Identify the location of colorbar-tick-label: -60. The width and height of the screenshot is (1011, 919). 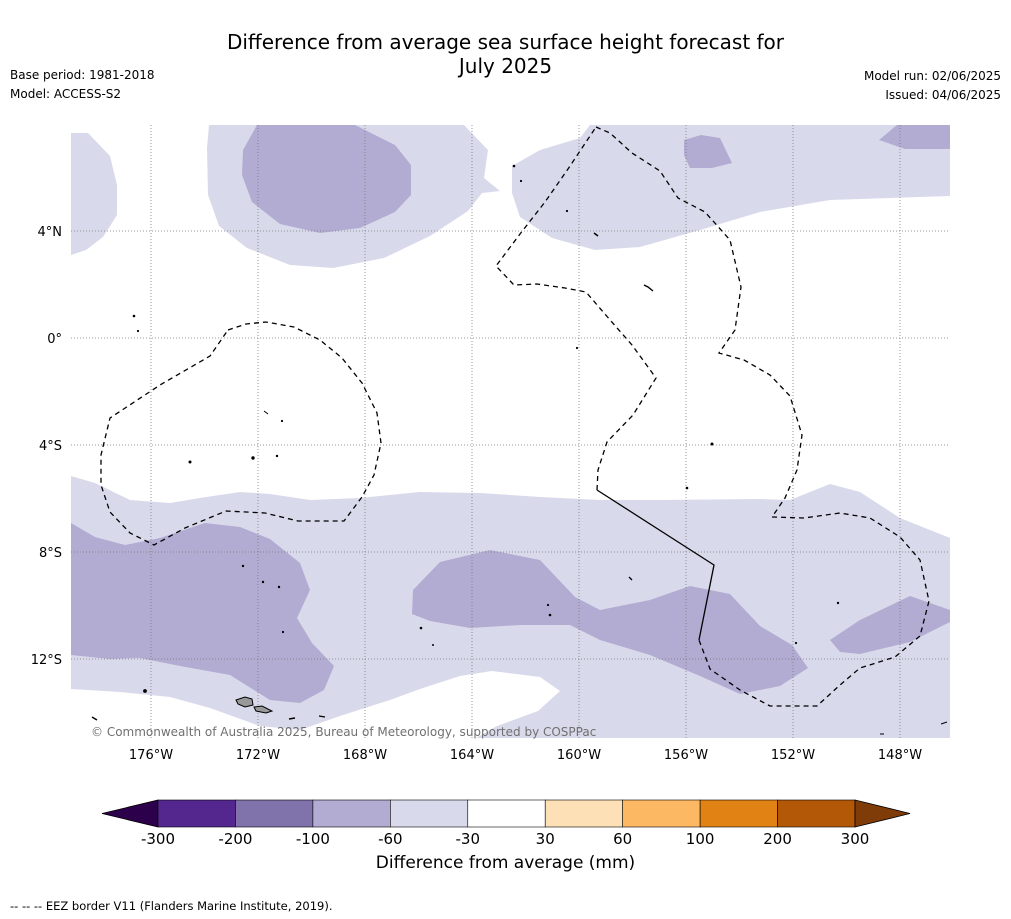
(390, 839).